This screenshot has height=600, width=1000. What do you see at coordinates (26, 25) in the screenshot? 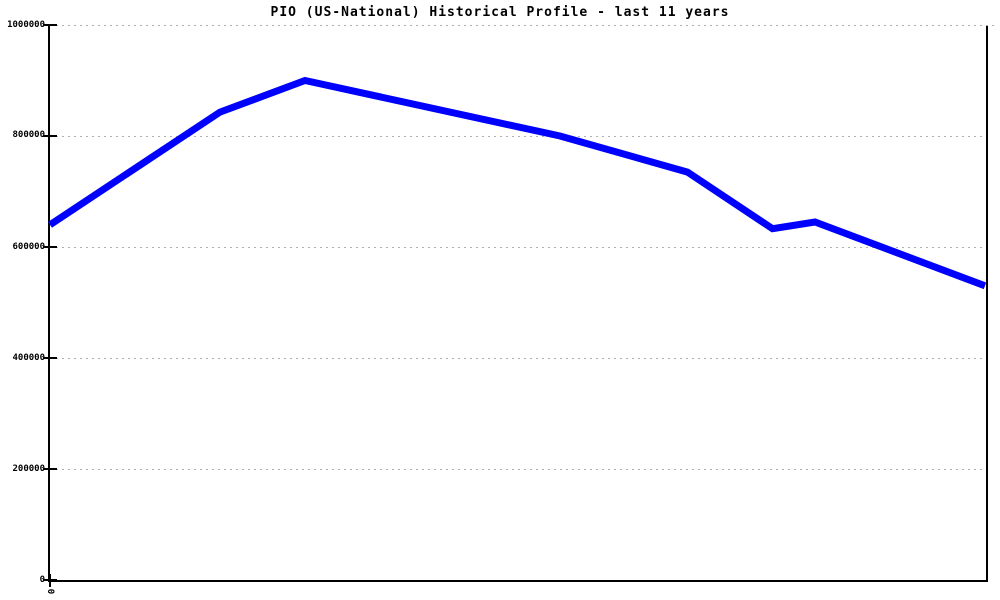
I see `y-axis-tick-label-1000000: 1000000` at bounding box center [26, 25].